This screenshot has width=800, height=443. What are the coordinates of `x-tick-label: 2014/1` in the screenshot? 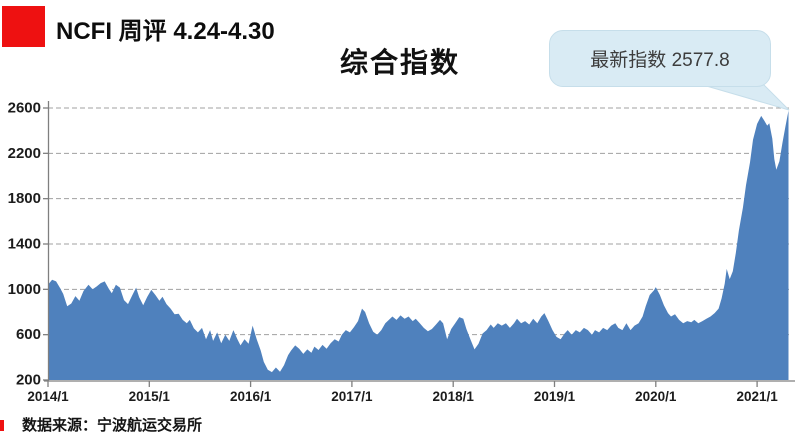 It's located at (48, 396).